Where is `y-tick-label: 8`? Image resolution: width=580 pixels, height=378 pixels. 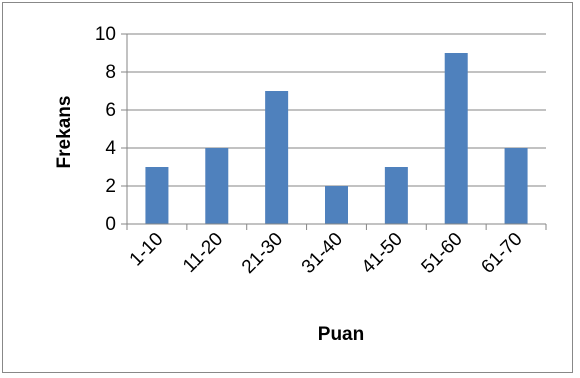 y-tick-label: 8 is located at coordinates (110, 72).